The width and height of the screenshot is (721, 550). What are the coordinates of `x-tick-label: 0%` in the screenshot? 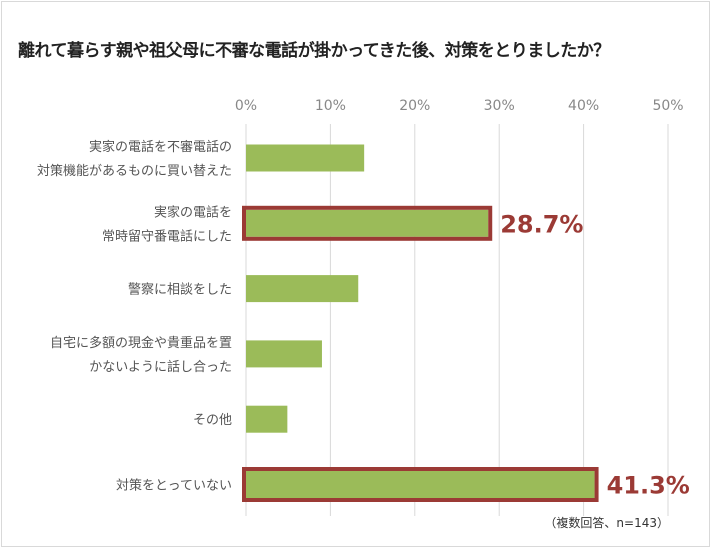 It's located at (246, 106).